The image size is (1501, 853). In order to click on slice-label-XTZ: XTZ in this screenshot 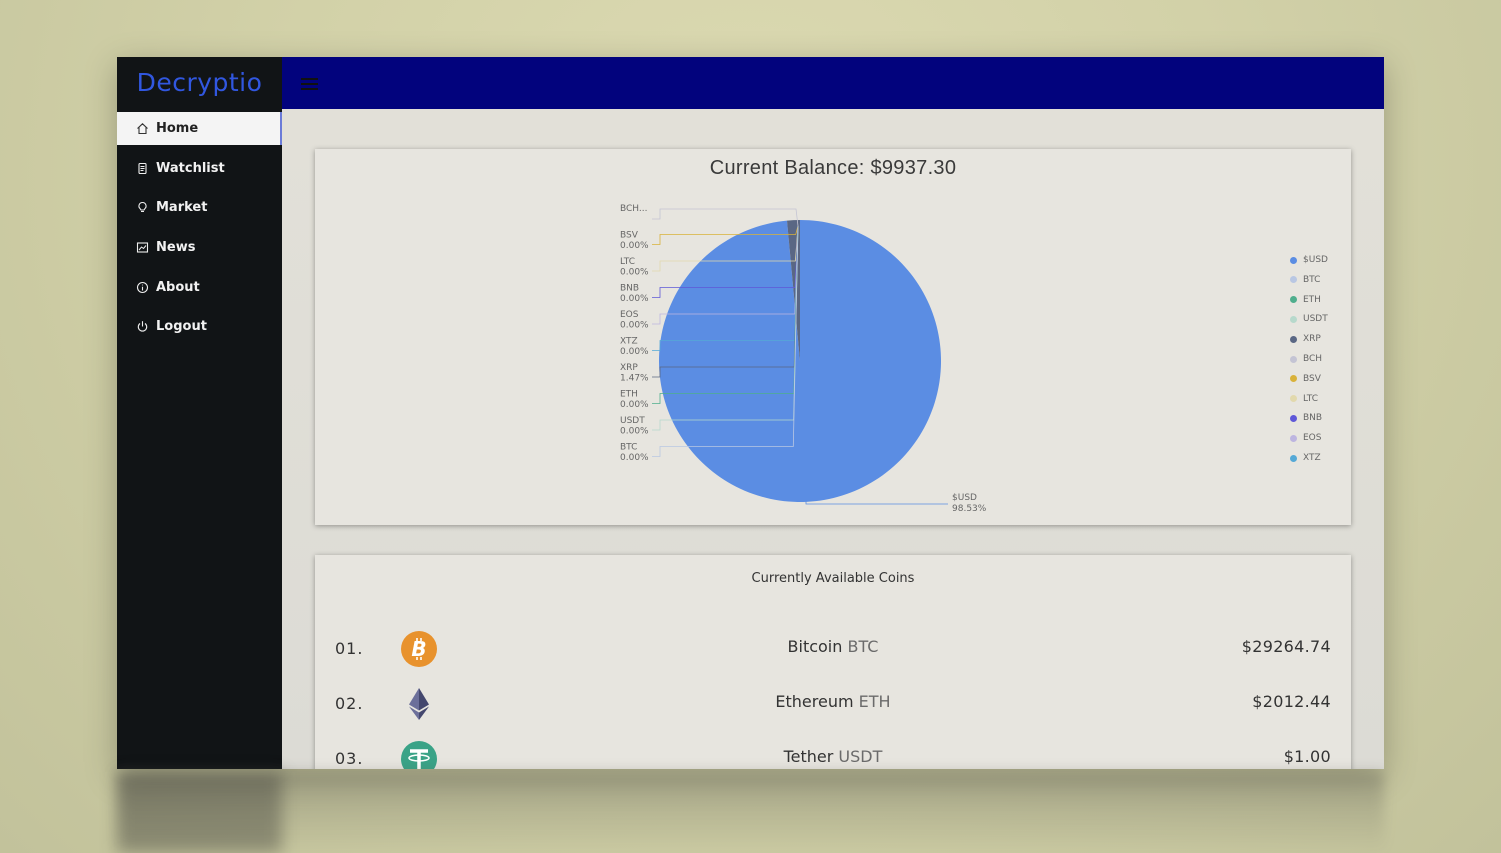, I will do `click(629, 342)`.